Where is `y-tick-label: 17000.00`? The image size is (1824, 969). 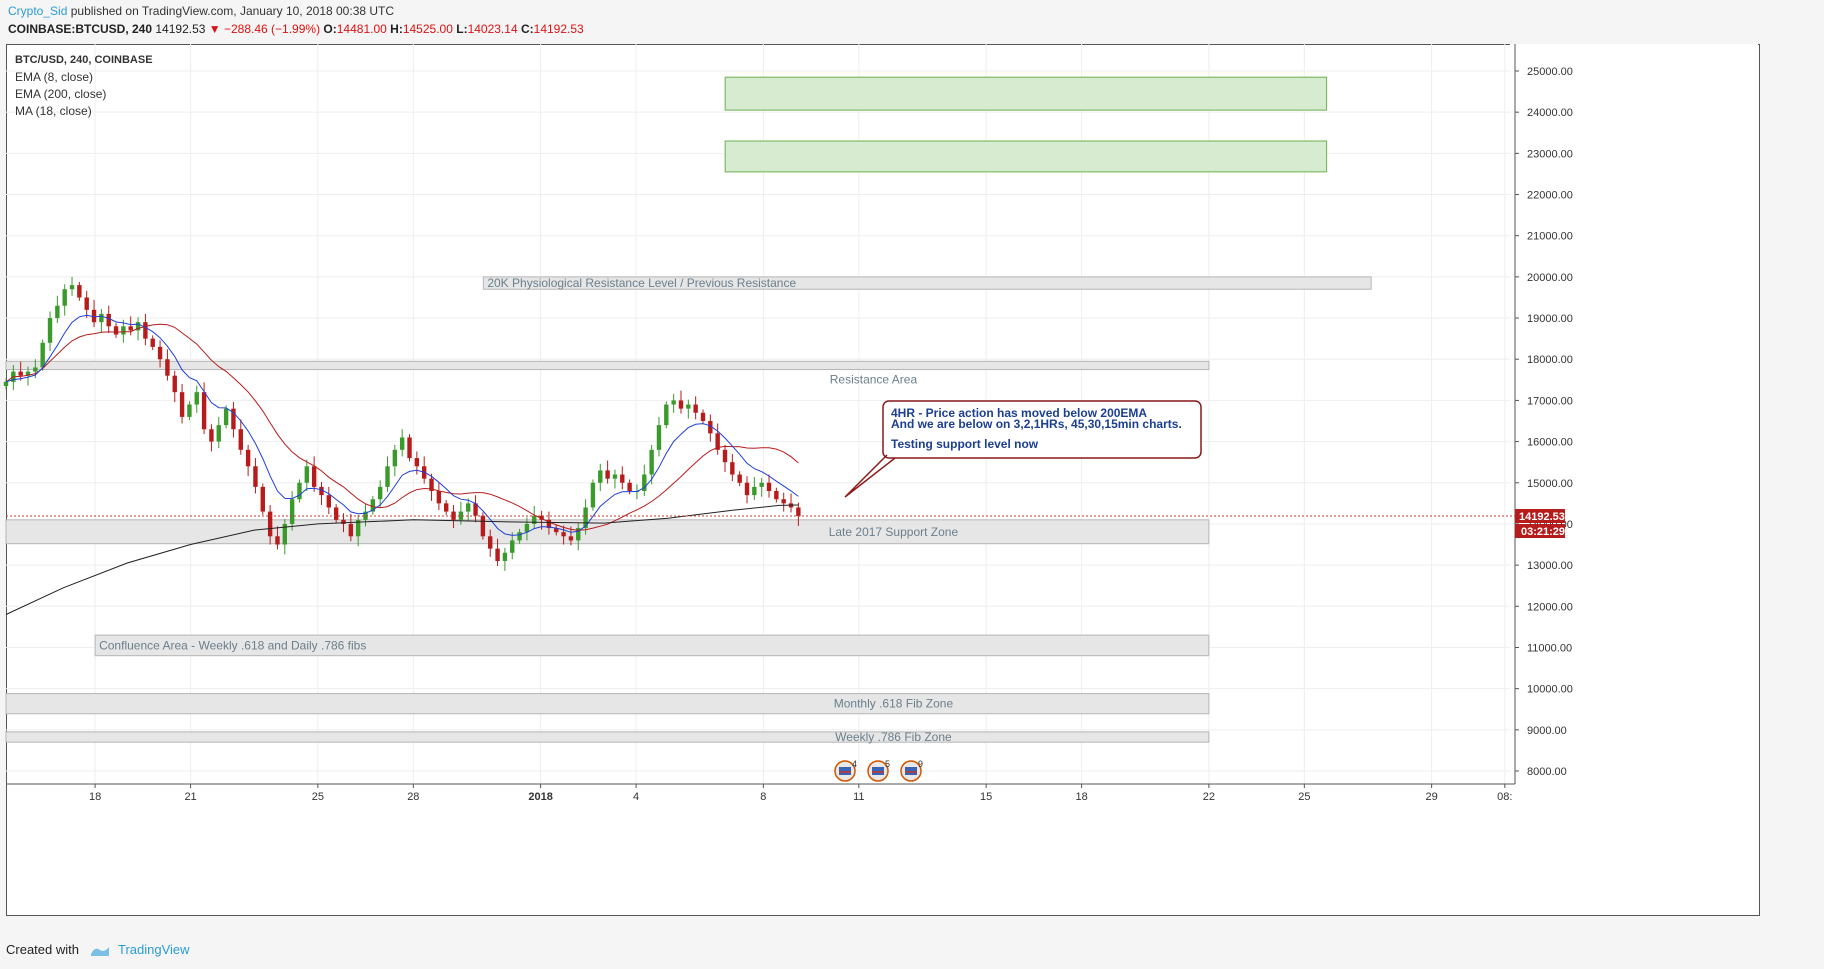
y-tick-label: 17000.00 is located at coordinates (1550, 401).